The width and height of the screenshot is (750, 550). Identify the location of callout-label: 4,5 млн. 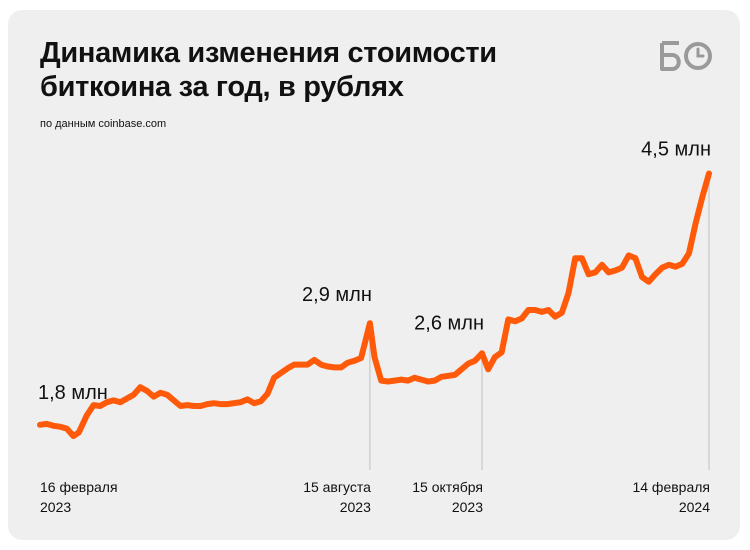
(676, 150).